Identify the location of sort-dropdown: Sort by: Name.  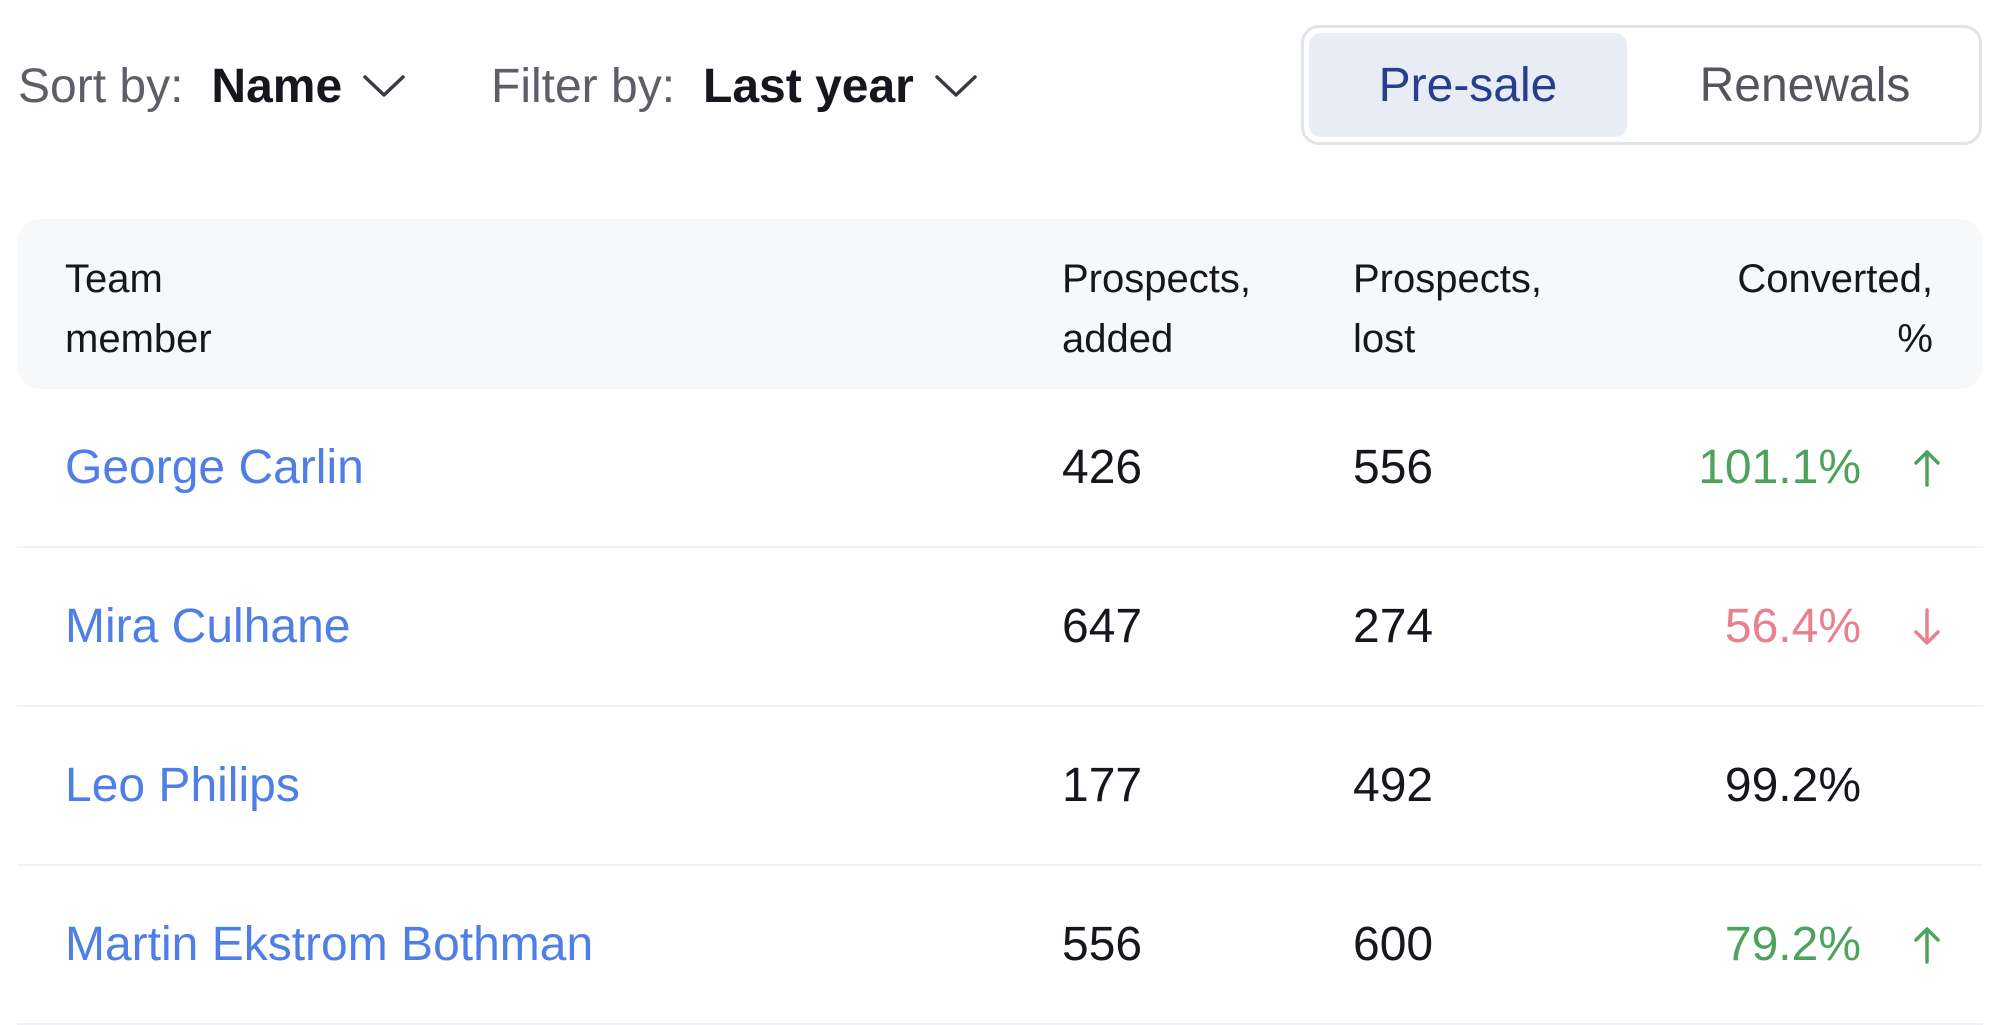
(212, 86).